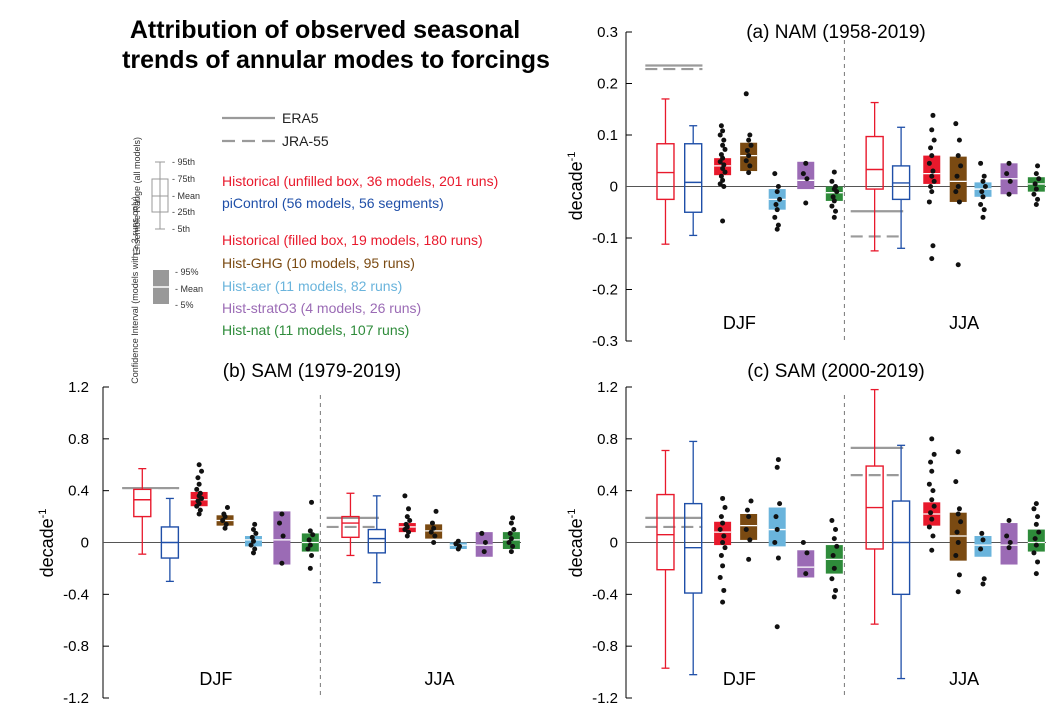 Image resolution: width=1063 pixels, height=712 pixels. Describe the element at coordinates (1039, 179) in the screenshot. I see `panel-a-jja-hist-nat-ci-dot` at that location.